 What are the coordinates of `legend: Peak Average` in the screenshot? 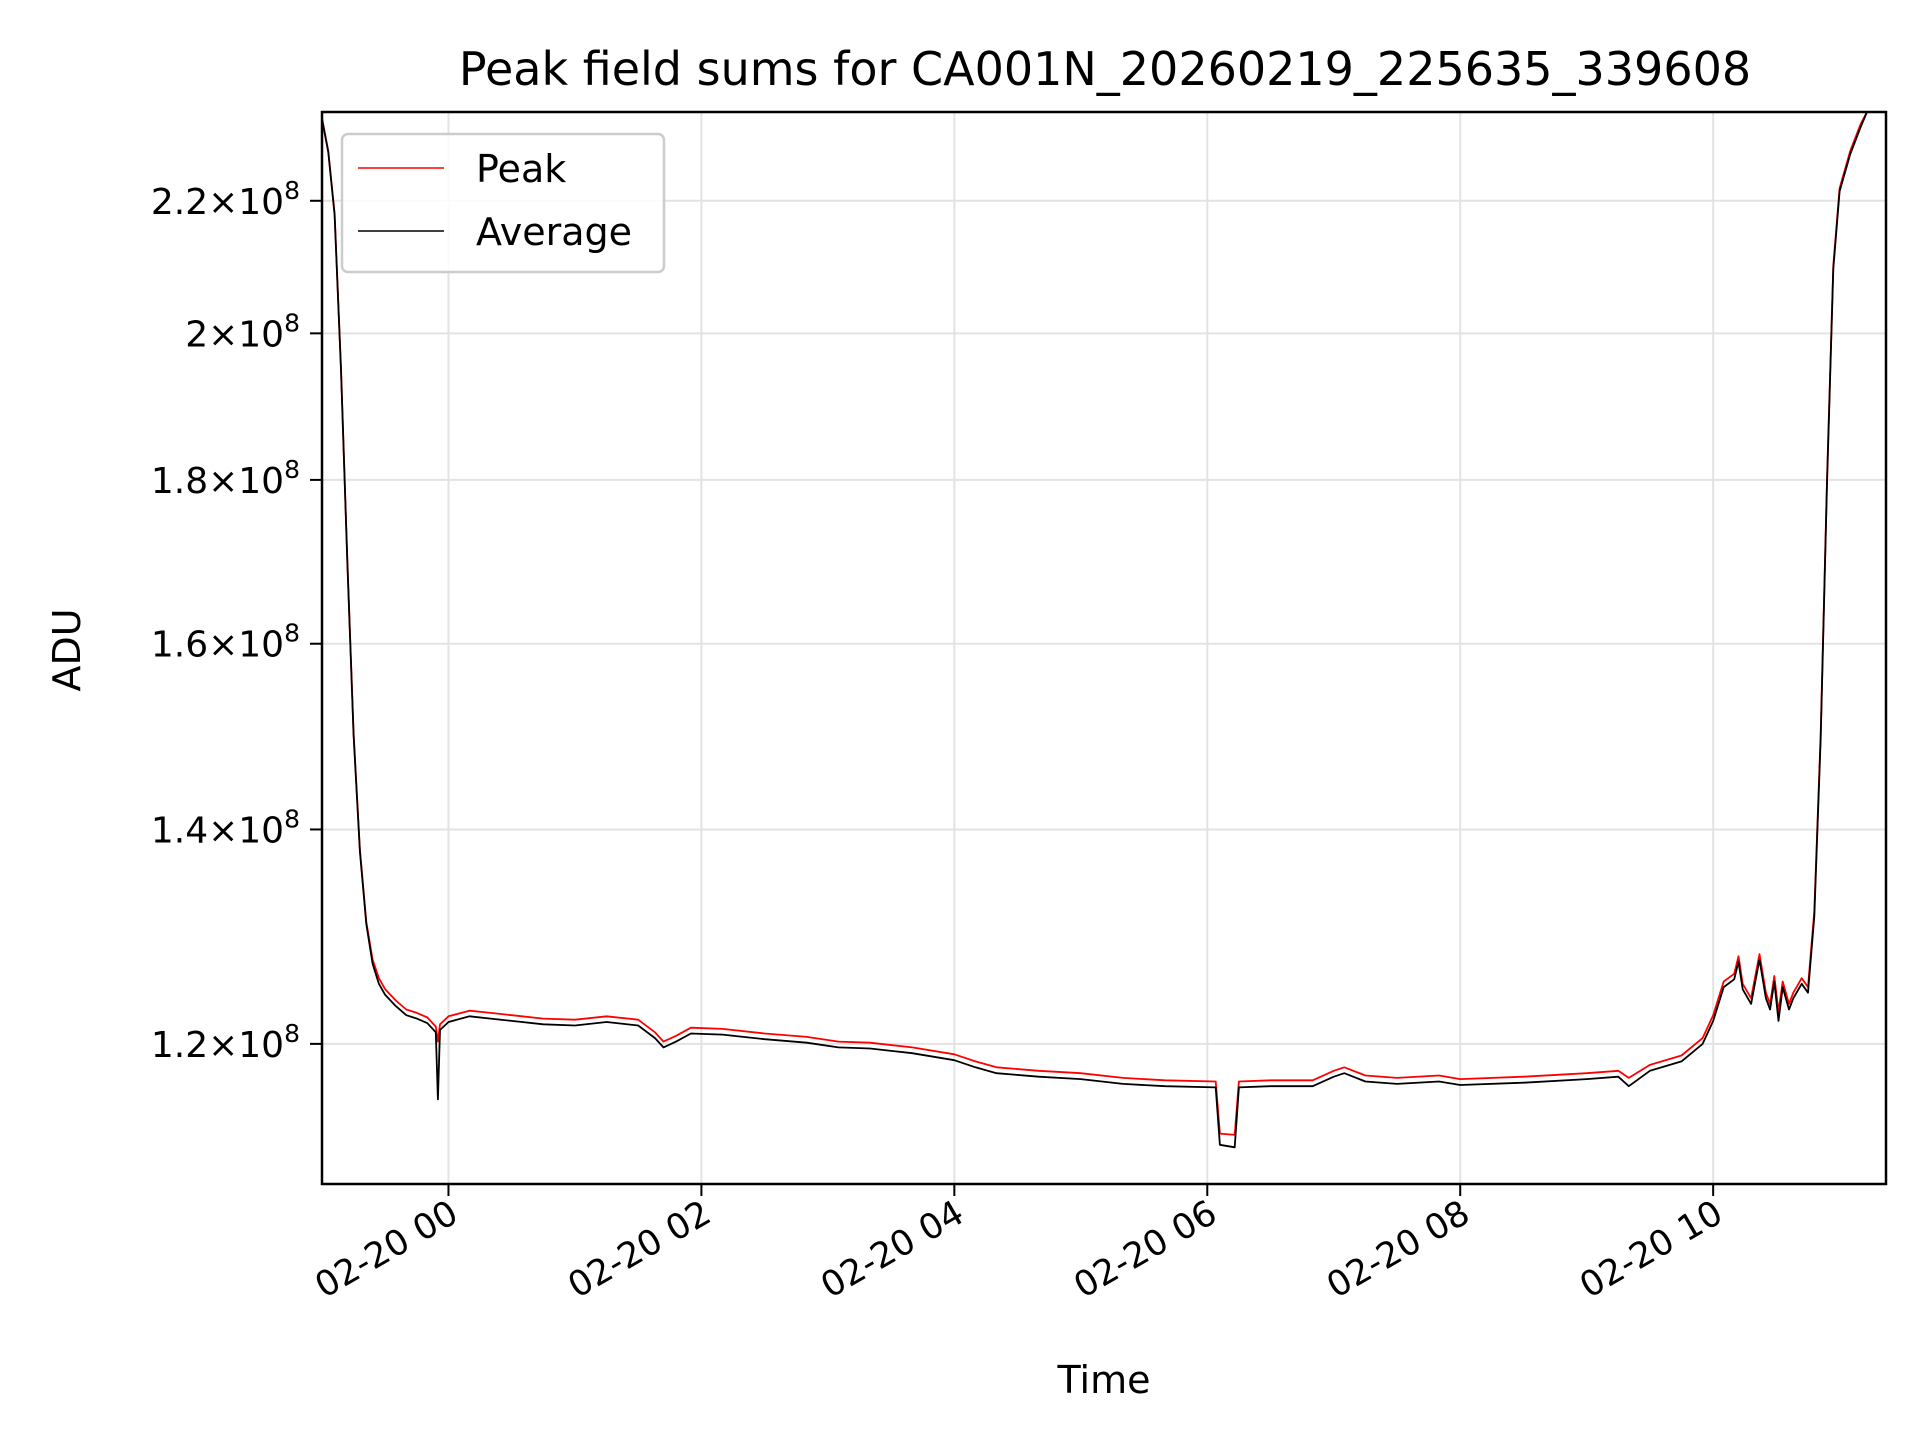 It's located at (503, 203).